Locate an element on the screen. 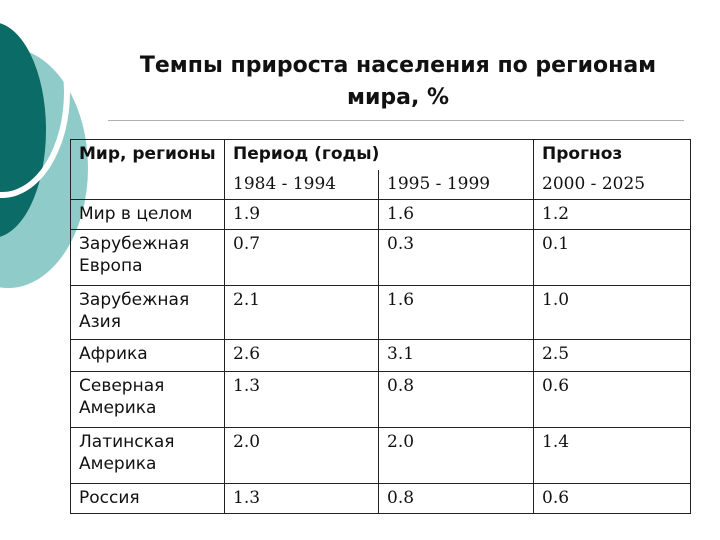  table-row: Зарубежная Азия 2.1 1.6 1.0 is located at coordinates (380, 312).